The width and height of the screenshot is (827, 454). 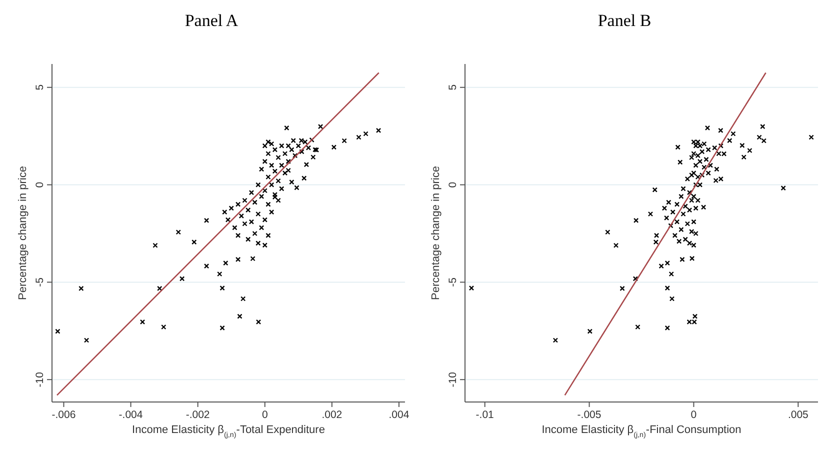 I want to click on x-tick-label: -.004, so click(x=130, y=415).